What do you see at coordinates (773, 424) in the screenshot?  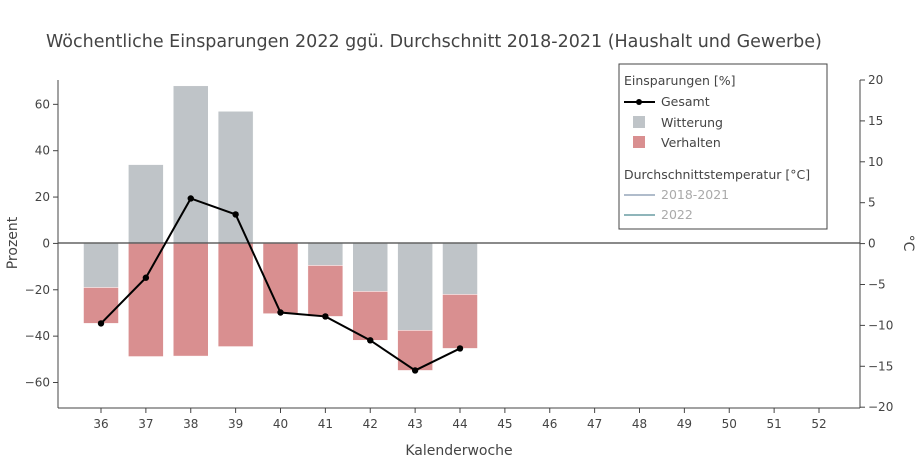 I see `x-tick-label: 51` at bounding box center [773, 424].